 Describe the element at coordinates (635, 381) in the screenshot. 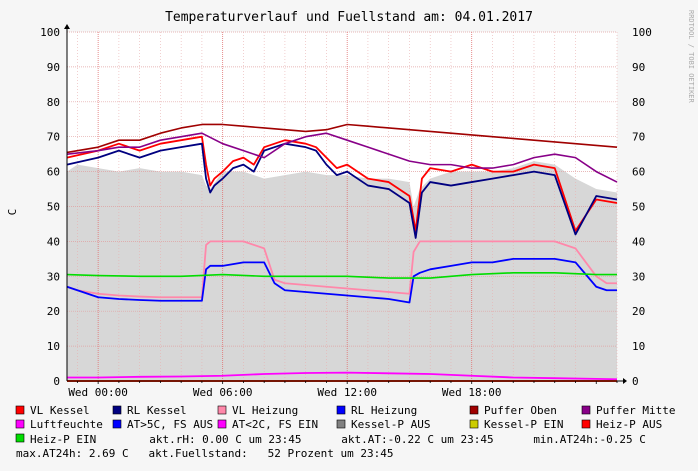

I see `y-tick-label-right: 0` at that location.